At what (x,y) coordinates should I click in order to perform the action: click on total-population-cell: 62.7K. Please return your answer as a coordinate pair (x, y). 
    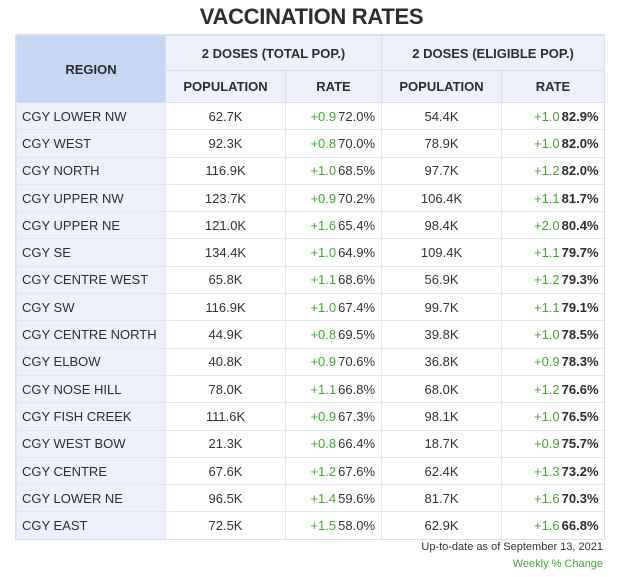
    Looking at the image, I should click on (225, 115).